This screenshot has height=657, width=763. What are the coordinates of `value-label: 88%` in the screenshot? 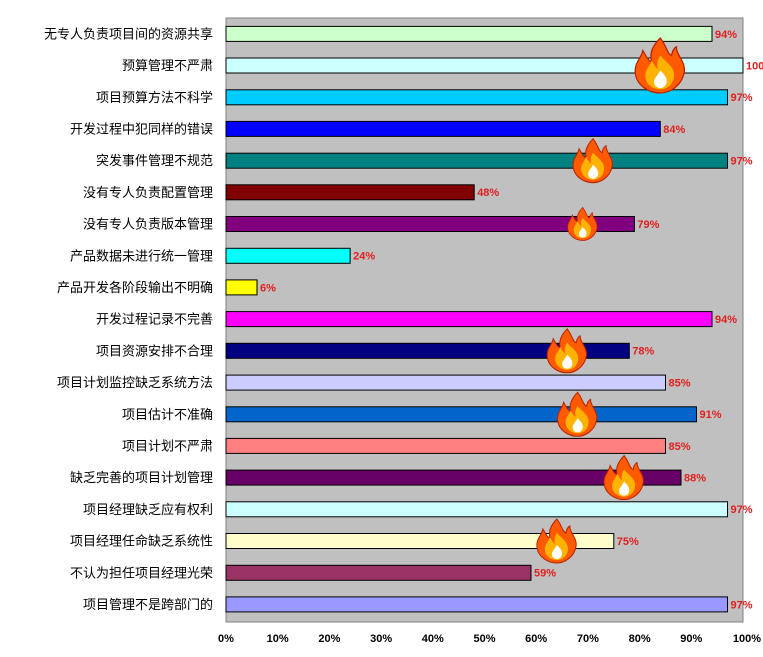 It's located at (695, 479).